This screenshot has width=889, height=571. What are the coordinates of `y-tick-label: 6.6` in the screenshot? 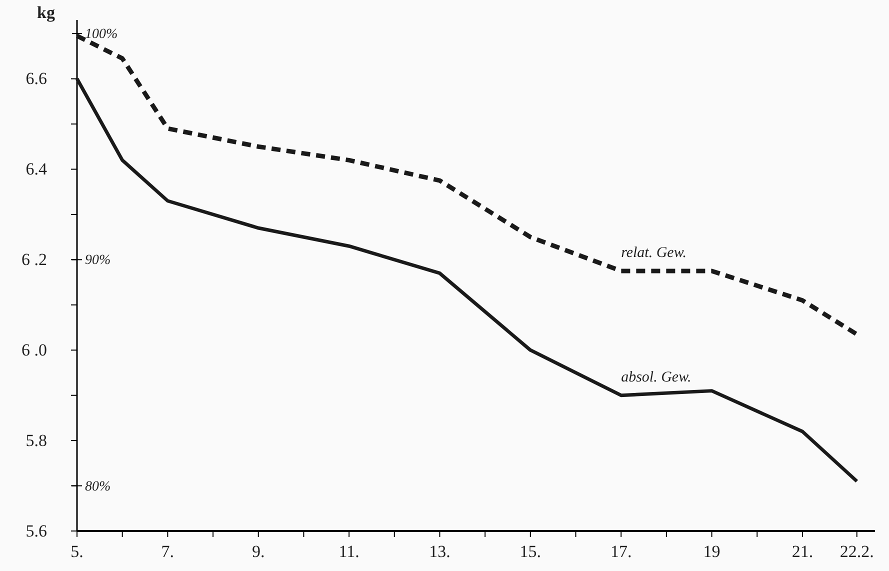 It's located at (36, 78).